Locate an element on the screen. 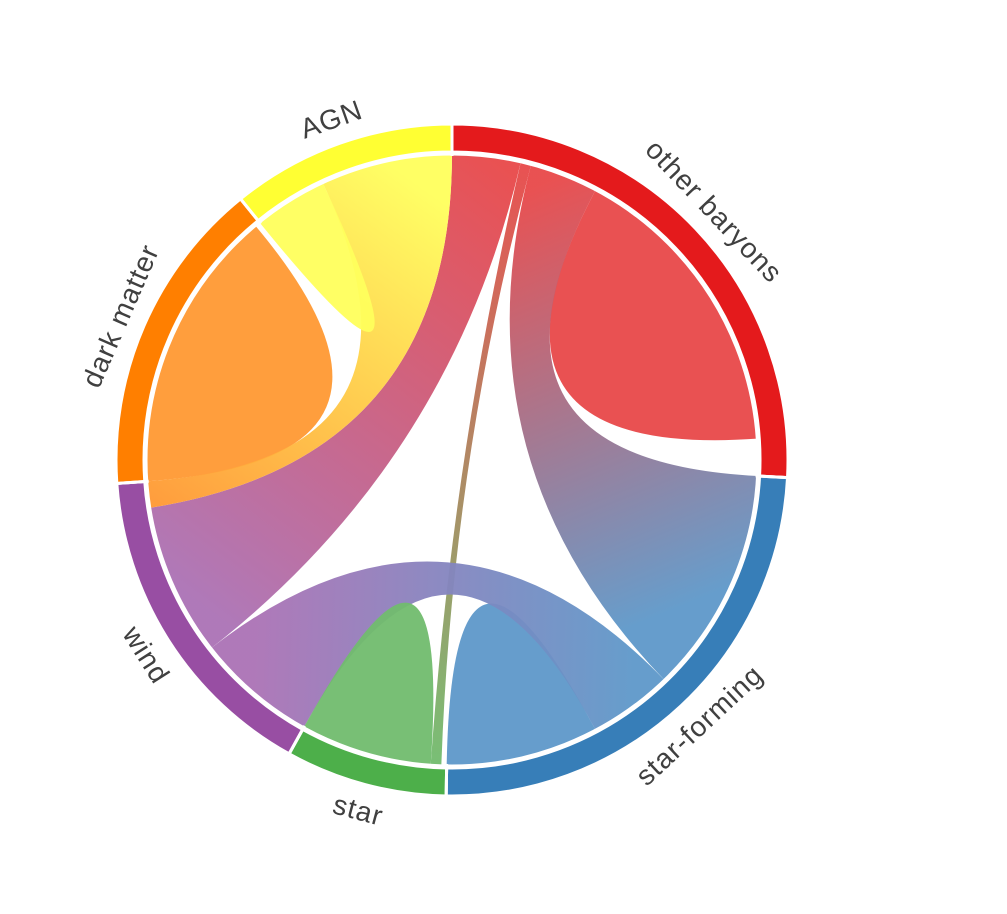 The height and width of the screenshot is (914, 1007). ribbon-other-baryons-to-star is located at coordinates (481, 463).